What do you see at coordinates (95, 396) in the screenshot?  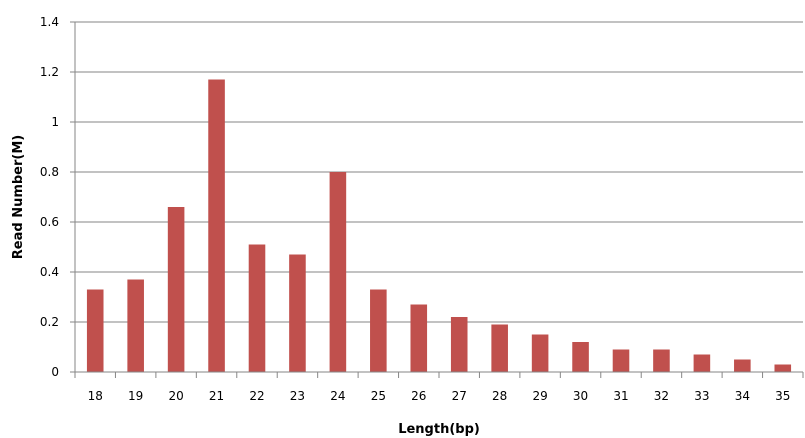 I see `x-tick-label: 18` at bounding box center [95, 396].